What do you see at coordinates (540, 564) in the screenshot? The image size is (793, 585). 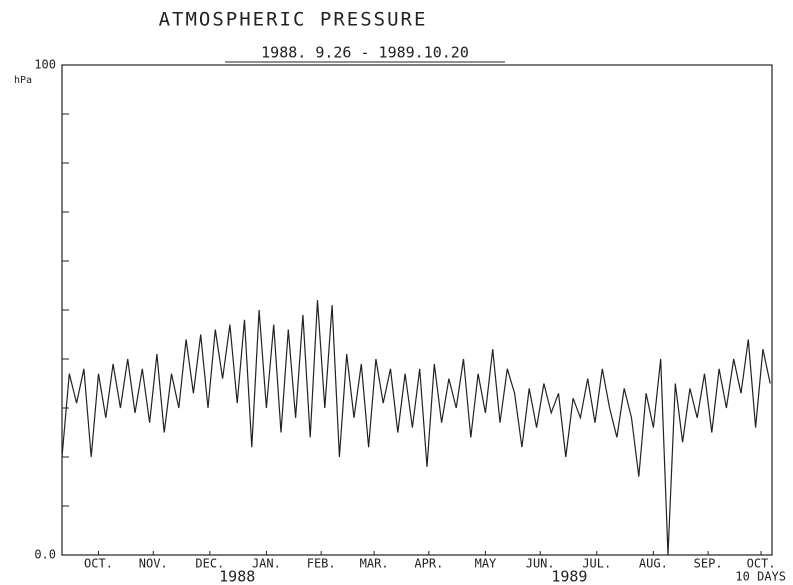 I see `x-tick-label: JUN.` at bounding box center [540, 564].